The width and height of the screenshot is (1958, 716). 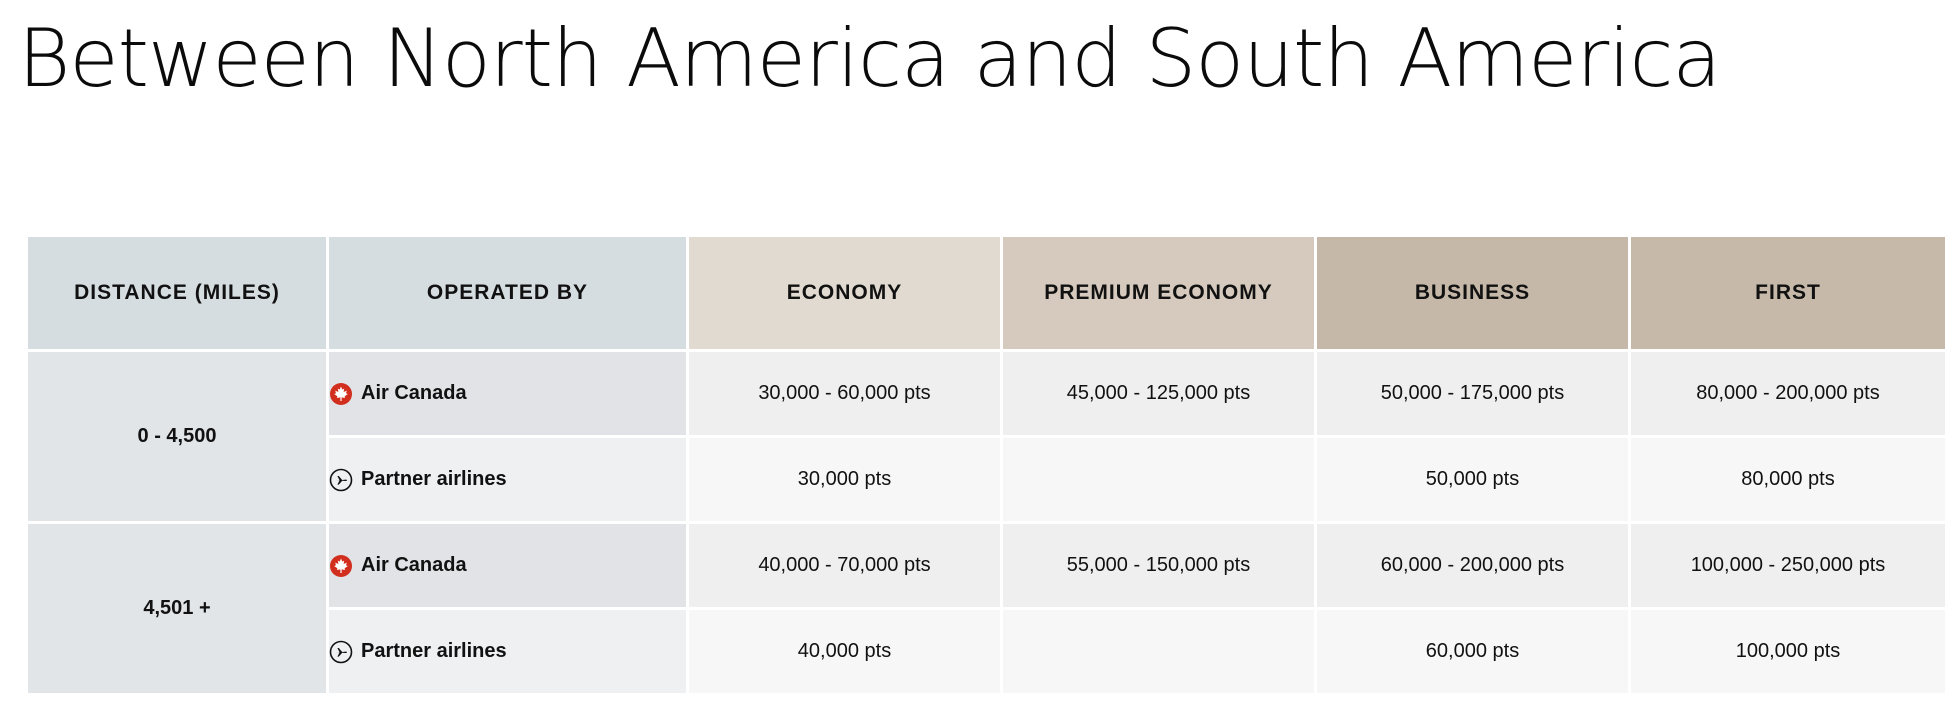 What do you see at coordinates (177, 293) in the screenshot?
I see `header-distance: DISTANCE (MILES)` at bounding box center [177, 293].